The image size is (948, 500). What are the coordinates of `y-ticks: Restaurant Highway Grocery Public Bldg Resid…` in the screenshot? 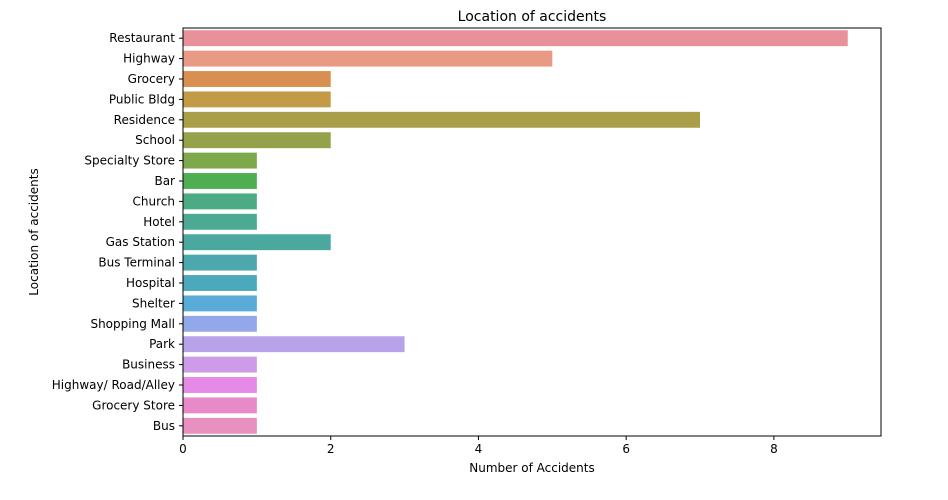 It's located at (117, 232).